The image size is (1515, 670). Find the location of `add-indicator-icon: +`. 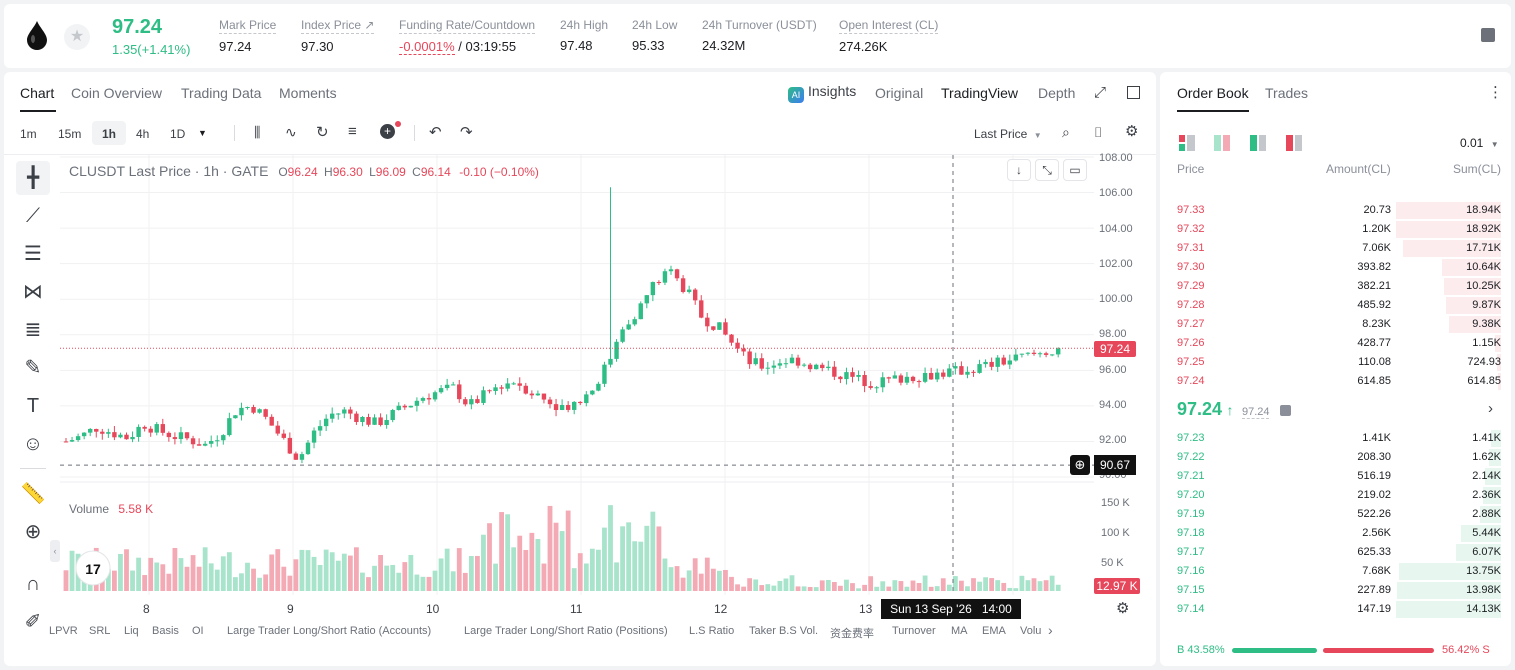

add-indicator-icon: + is located at coordinates (387, 131).